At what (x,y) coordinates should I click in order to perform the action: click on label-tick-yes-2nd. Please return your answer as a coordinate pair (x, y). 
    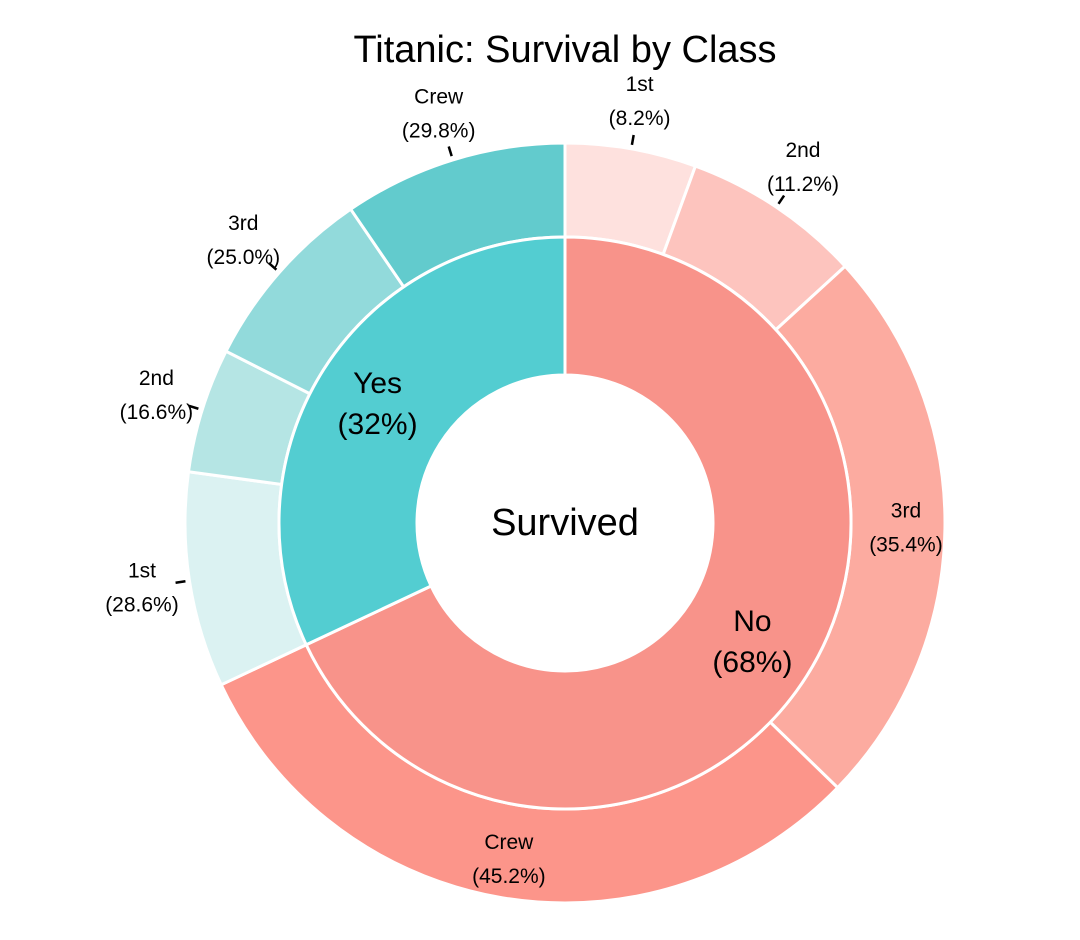
    Looking at the image, I should click on (193, 407).